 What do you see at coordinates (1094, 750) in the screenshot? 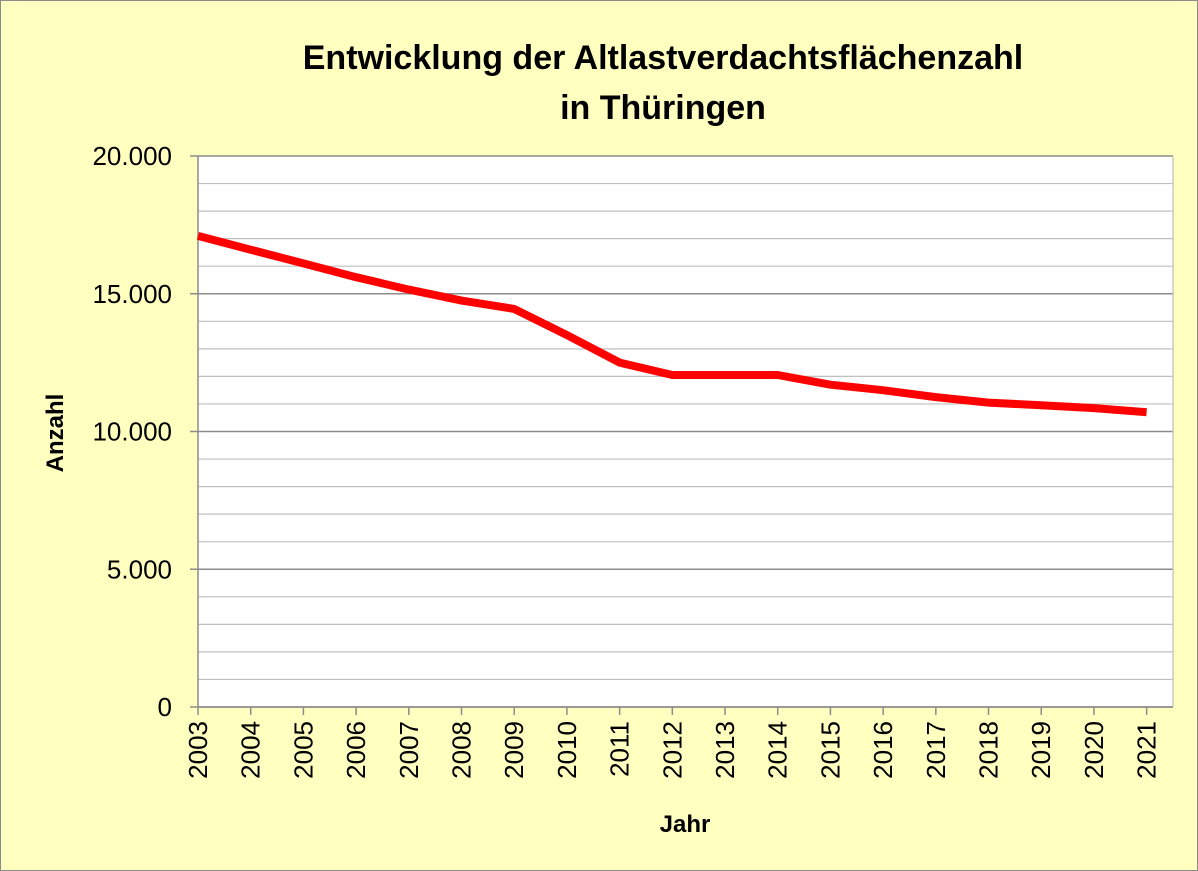
I see `x-tick-label: 2020` at bounding box center [1094, 750].